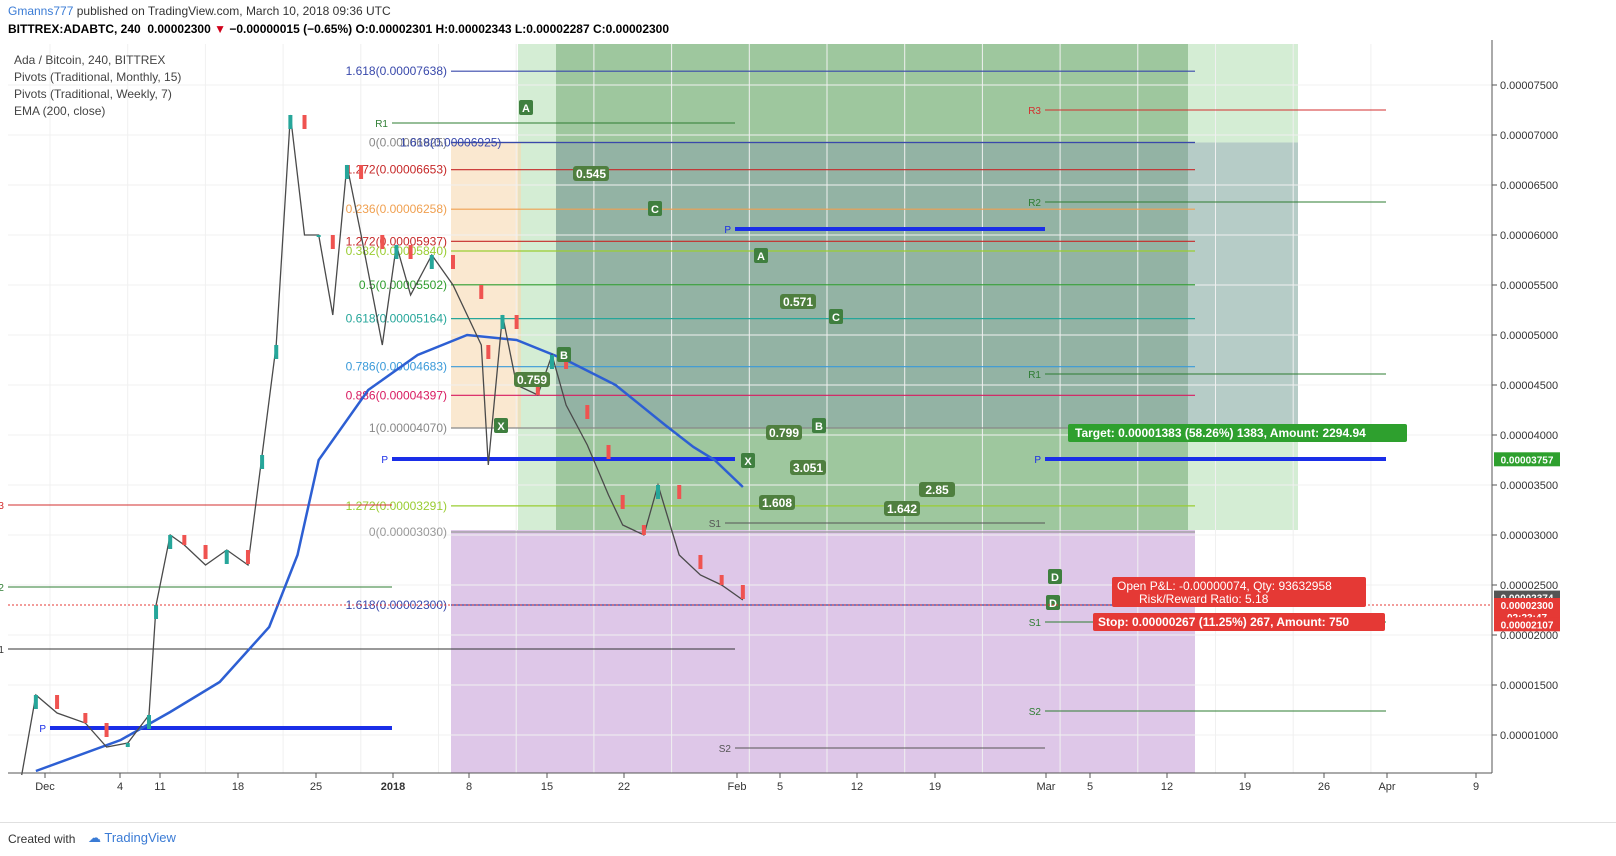 The image size is (1616, 856). I want to click on y-tick-label: 0.00003000, so click(1529, 536).